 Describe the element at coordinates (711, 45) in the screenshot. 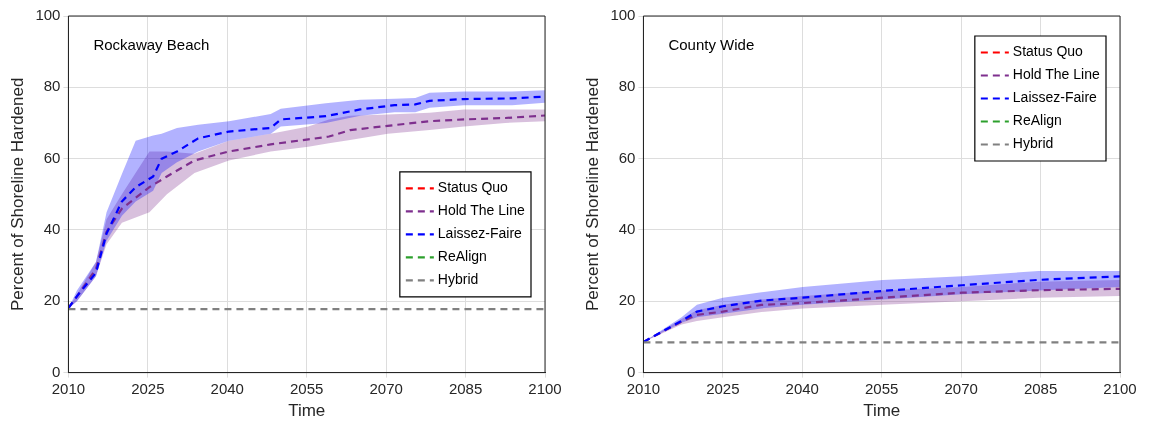

I see `text: County Wide` at that location.